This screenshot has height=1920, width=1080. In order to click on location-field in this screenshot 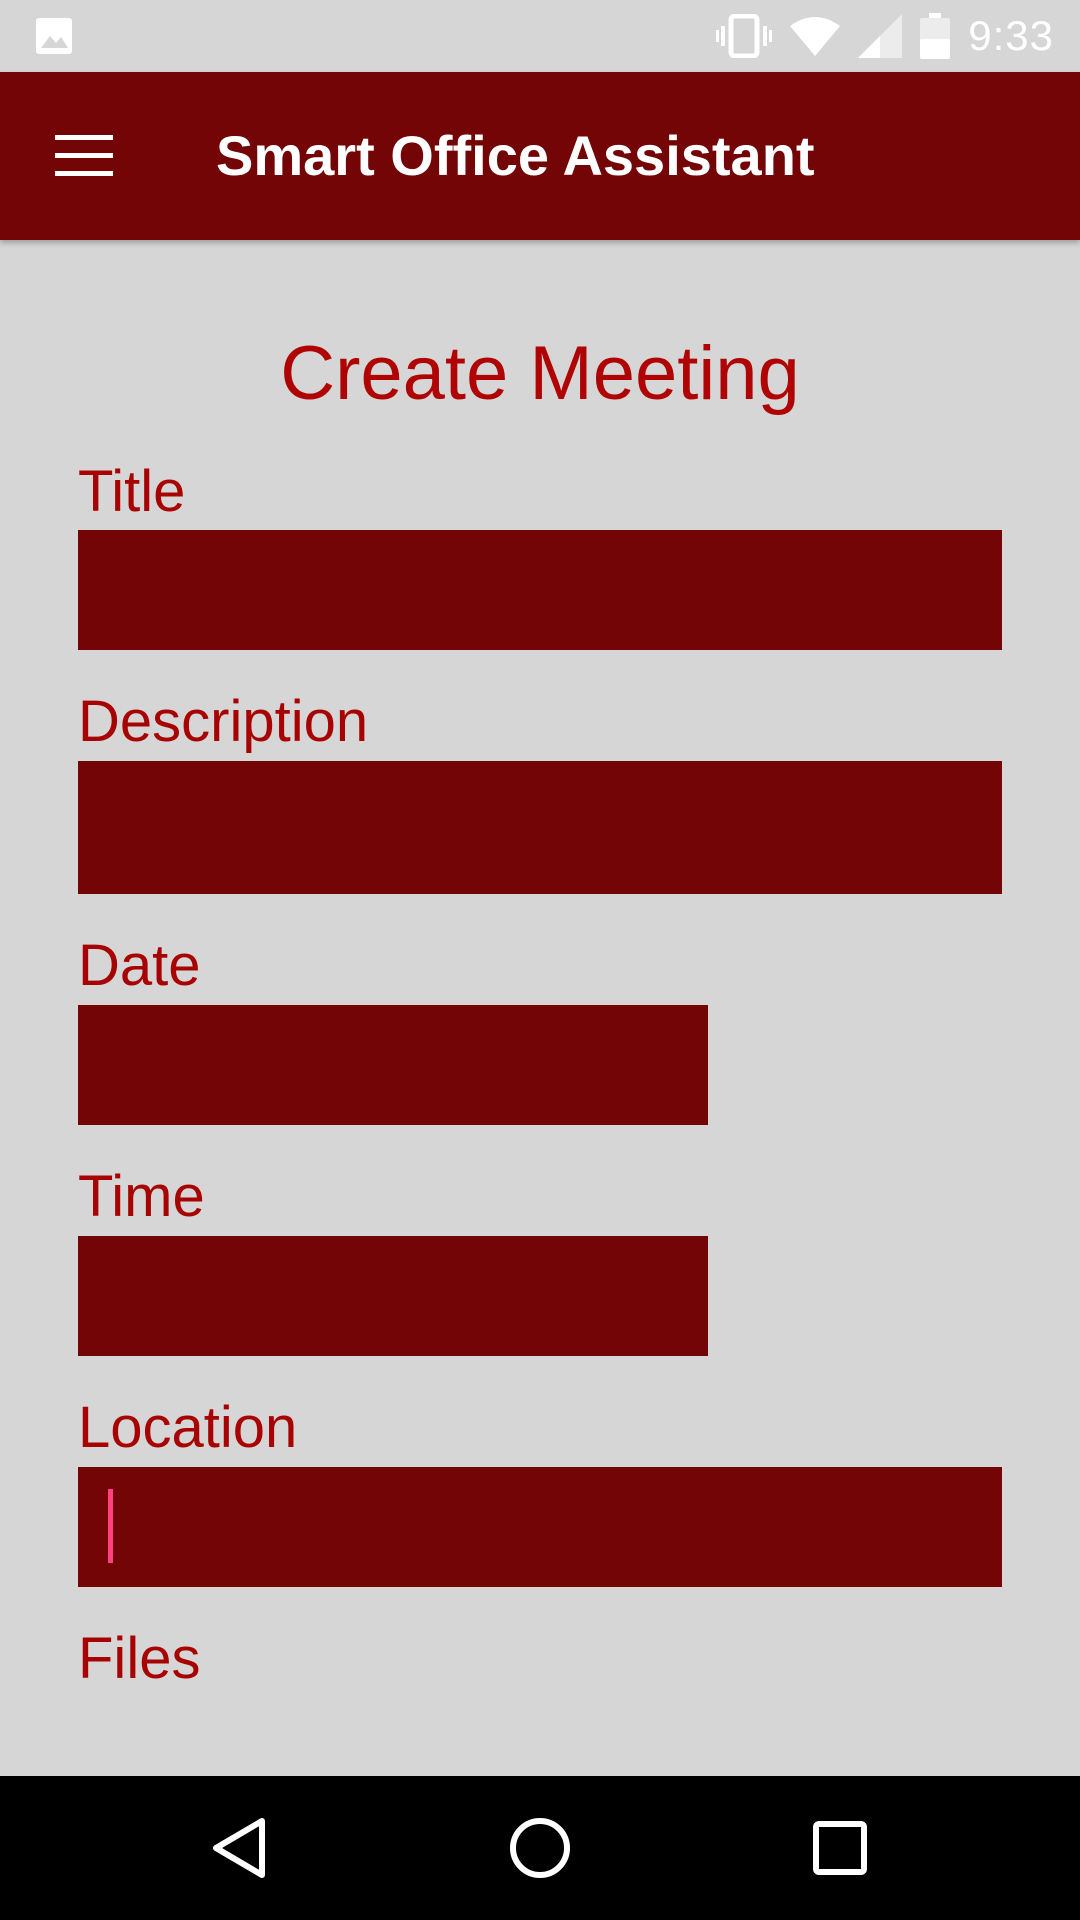, I will do `click(540, 1527)`.